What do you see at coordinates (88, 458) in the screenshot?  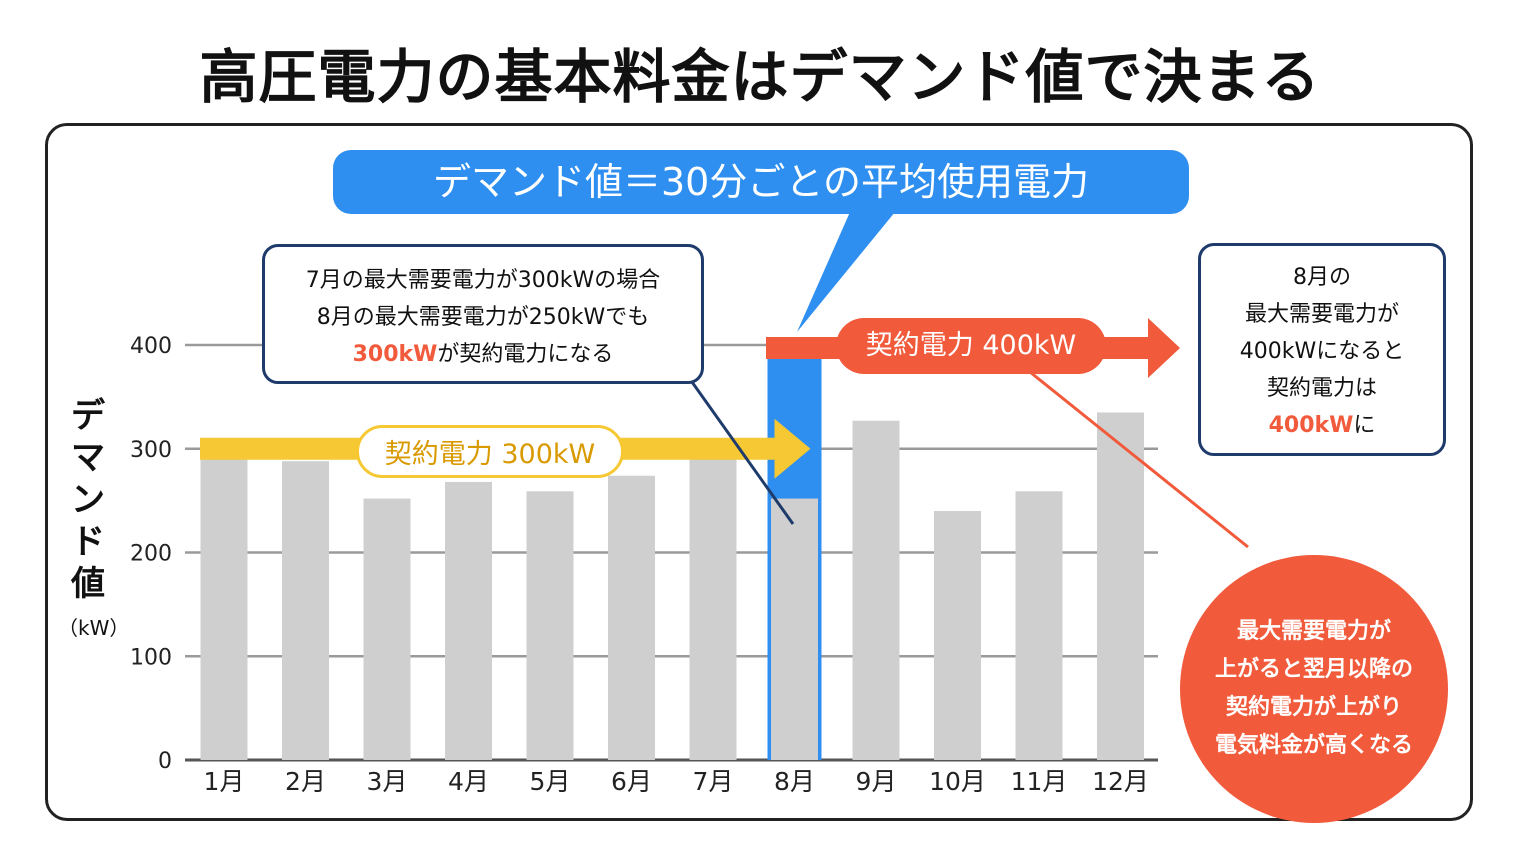 I see `y-axis-title-char: マ` at bounding box center [88, 458].